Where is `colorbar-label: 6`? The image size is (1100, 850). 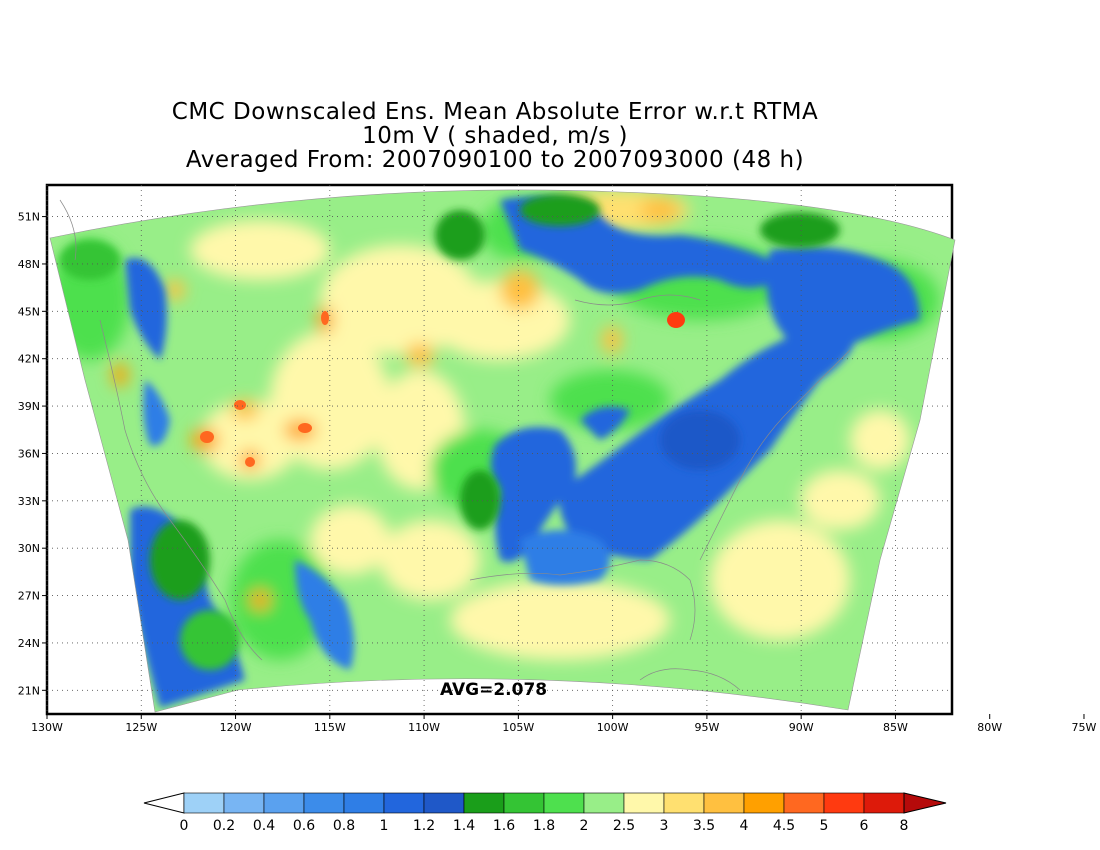
colorbar-label: 6 is located at coordinates (864, 826).